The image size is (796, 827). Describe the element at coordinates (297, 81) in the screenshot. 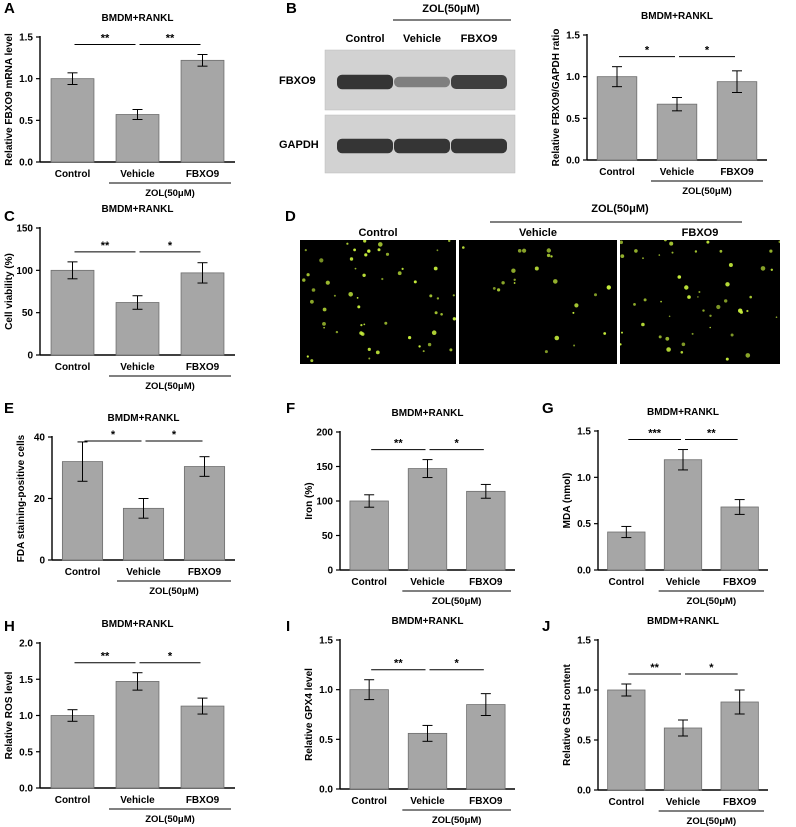

I see `blot-protein-label: FBXO9` at that location.